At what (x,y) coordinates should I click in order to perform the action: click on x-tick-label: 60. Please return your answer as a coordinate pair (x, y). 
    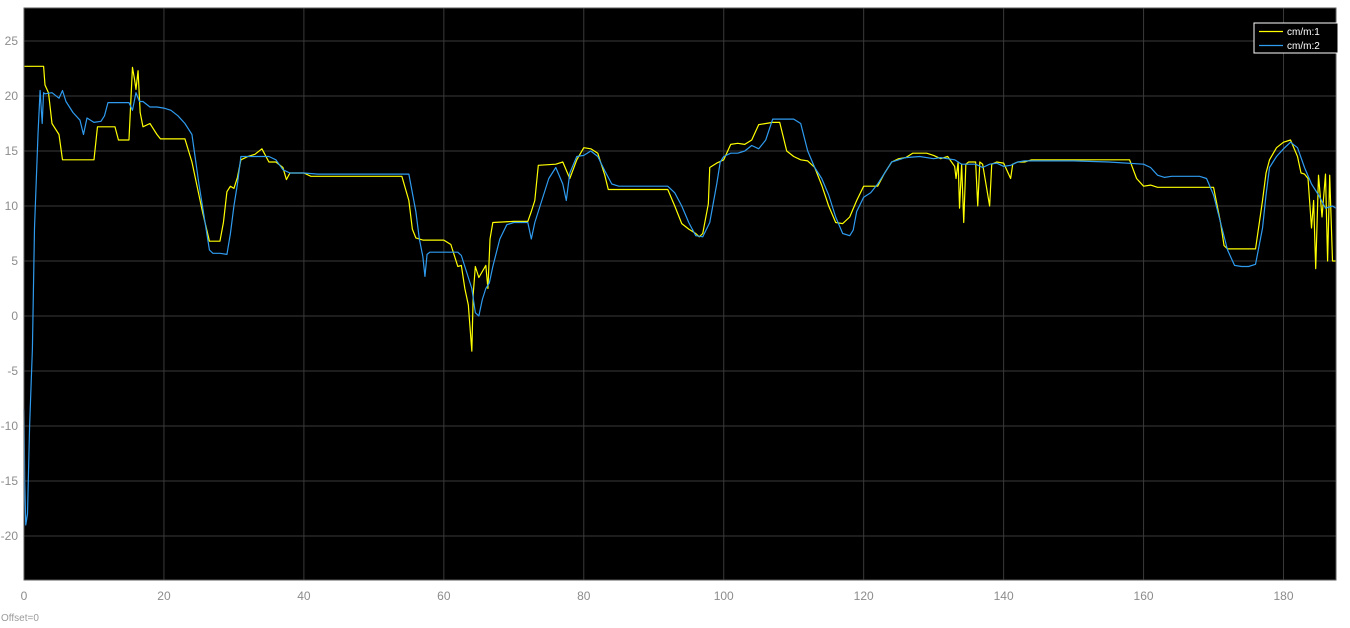
    Looking at the image, I should click on (444, 596).